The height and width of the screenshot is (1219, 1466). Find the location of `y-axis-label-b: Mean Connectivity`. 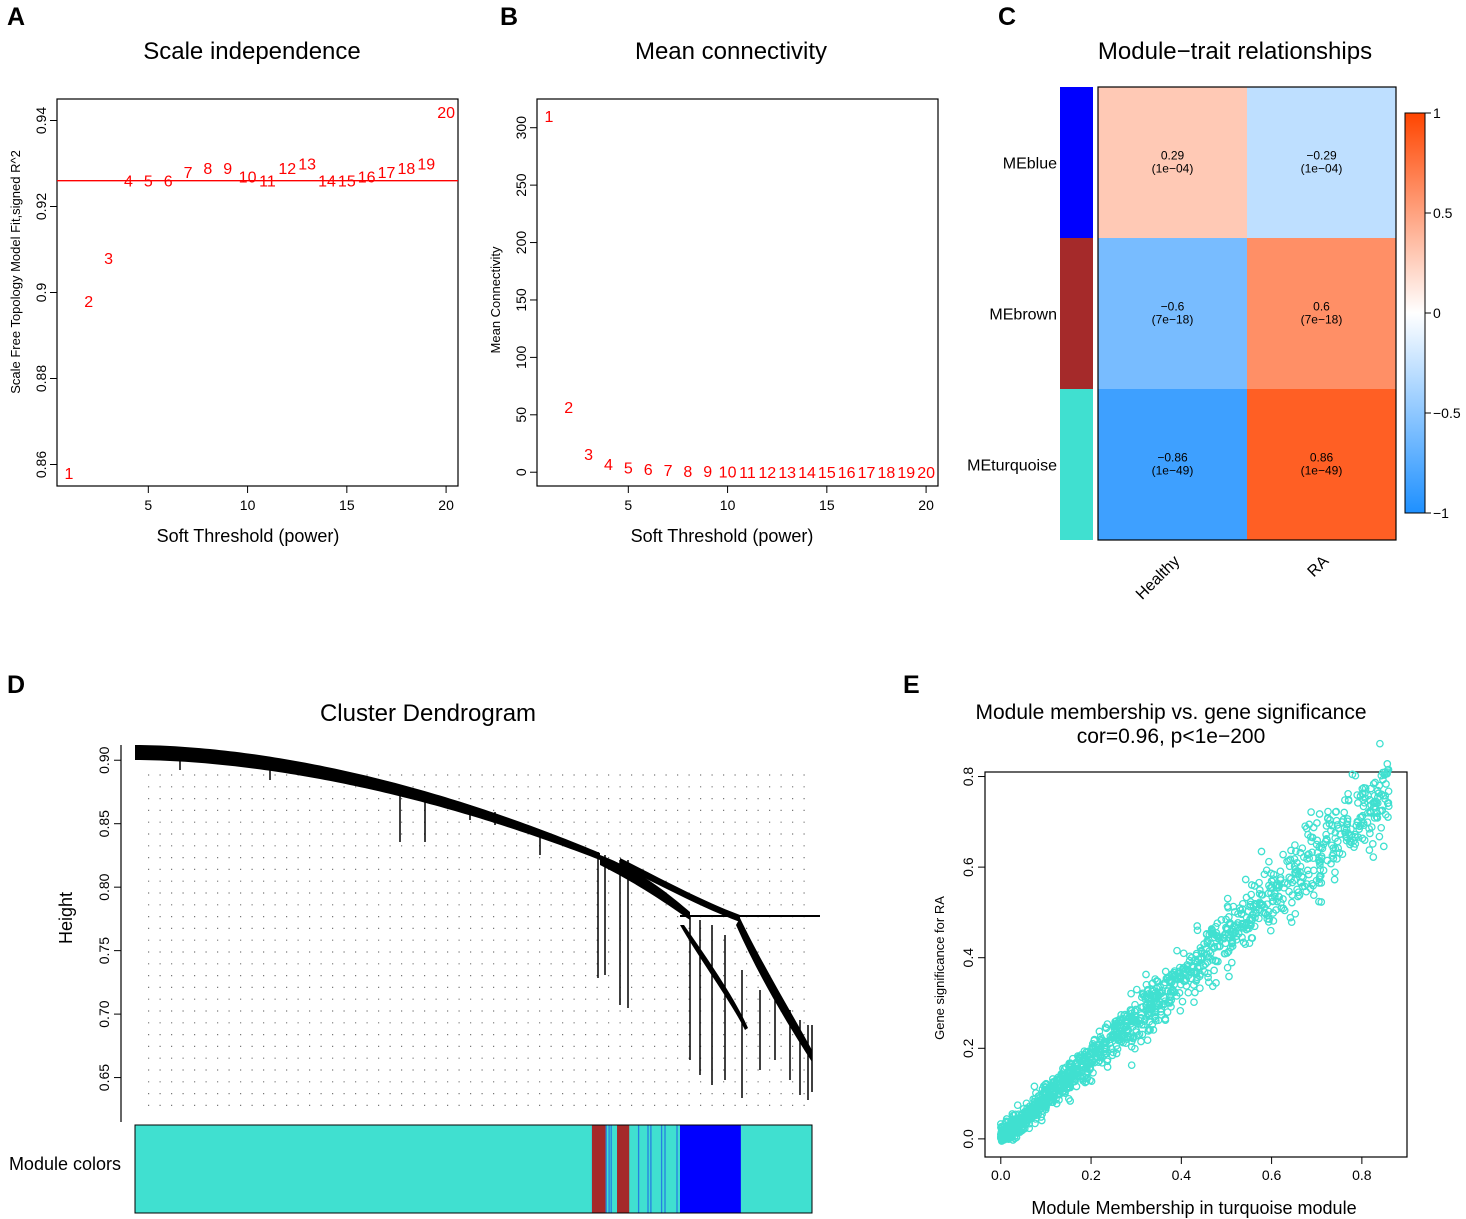

y-axis-label-b: Mean Connectivity is located at coordinates (495, 299).